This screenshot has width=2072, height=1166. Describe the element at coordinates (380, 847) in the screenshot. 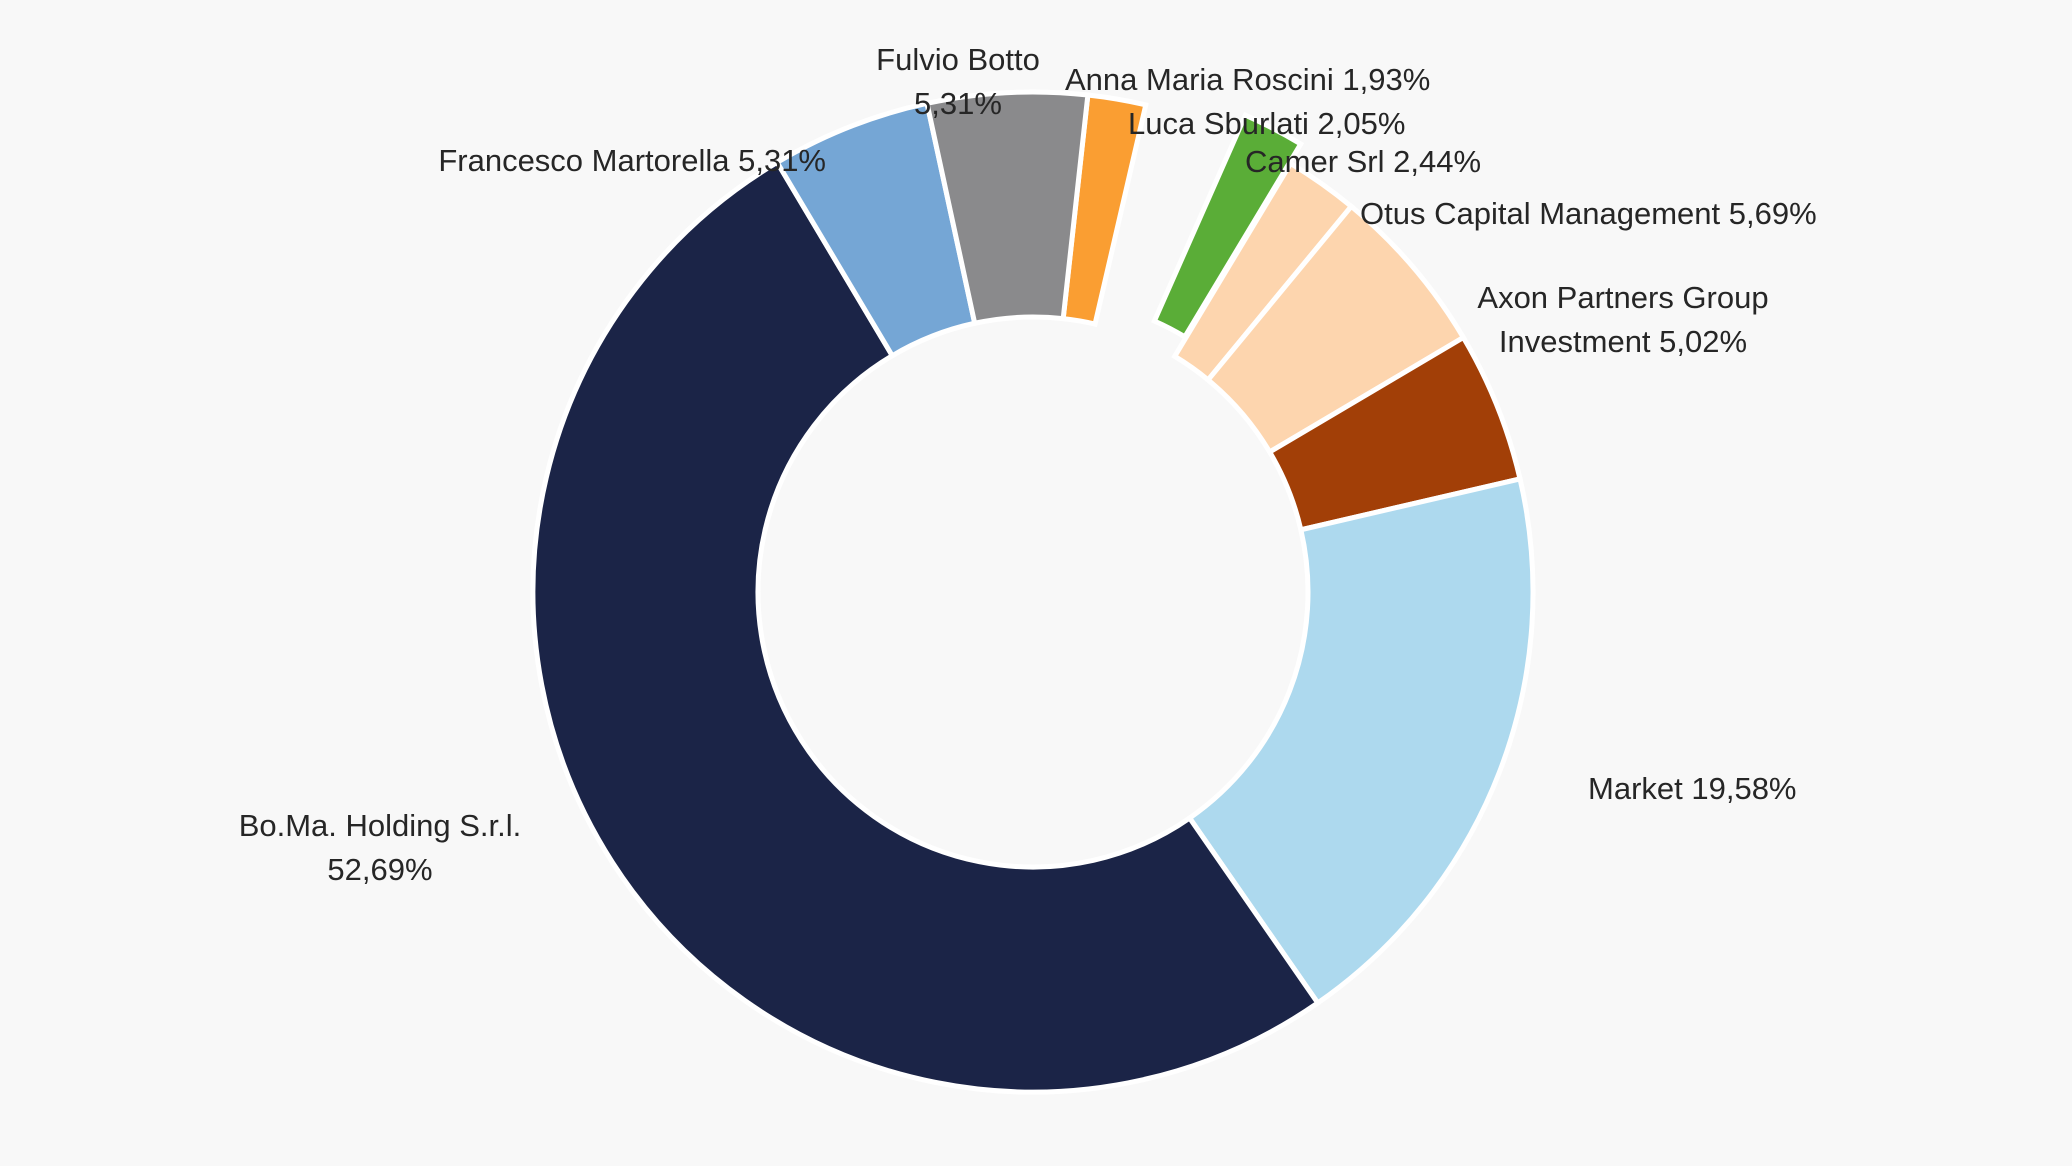

I see `label-bo-ma-holding-s-r-l: Bo.Ma. Holding S.r.l. 52,69%` at that location.